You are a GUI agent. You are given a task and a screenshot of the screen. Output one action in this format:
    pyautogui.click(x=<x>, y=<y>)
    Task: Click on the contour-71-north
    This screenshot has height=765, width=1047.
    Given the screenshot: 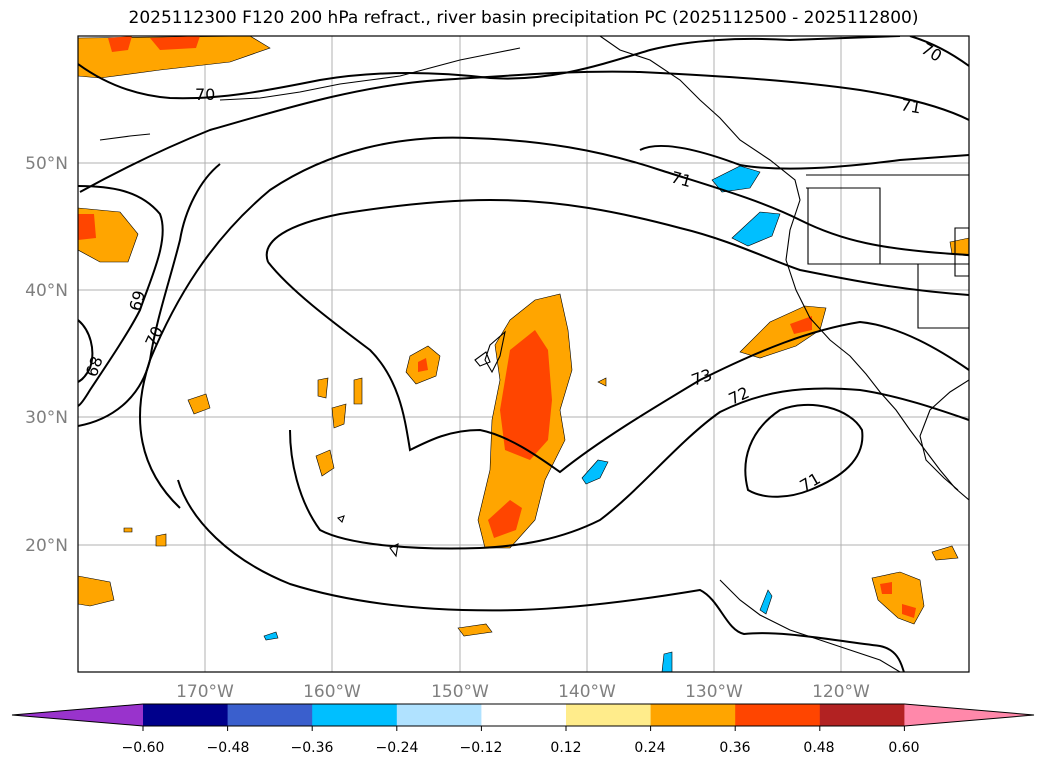 What is the action you would take?
    pyautogui.click(x=524, y=131)
    